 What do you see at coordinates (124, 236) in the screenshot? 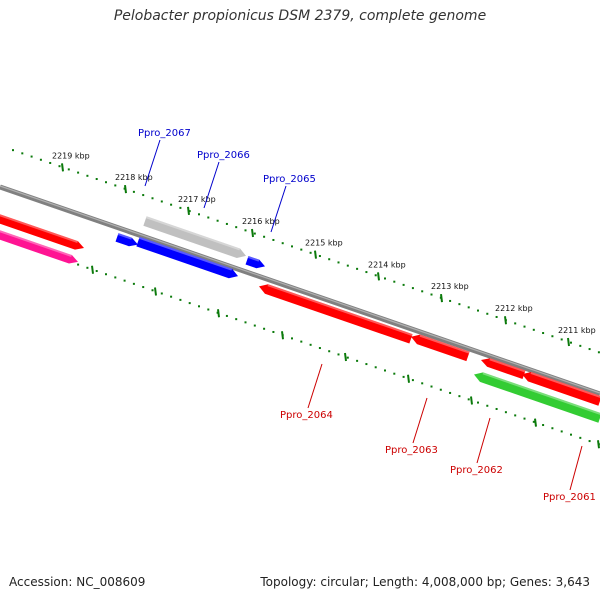
I see `gene-ppro-2067-shine` at bounding box center [124, 236].